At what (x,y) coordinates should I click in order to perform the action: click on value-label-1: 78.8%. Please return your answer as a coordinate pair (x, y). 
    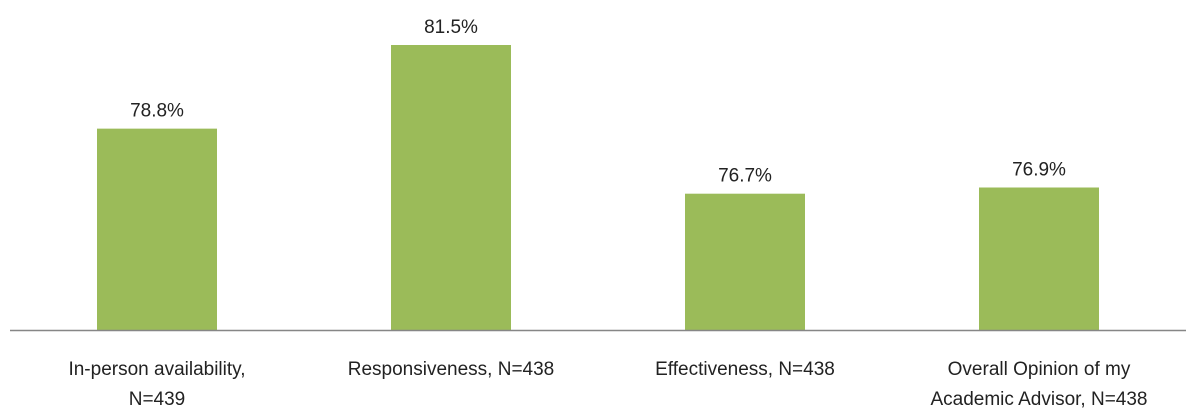
    Looking at the image, I should click on (157, 111).